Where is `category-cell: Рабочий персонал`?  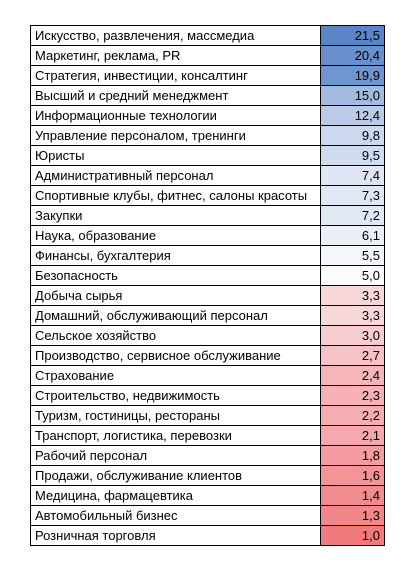
category-cell: Рабочий персонал is located at coordinates (175, 455).